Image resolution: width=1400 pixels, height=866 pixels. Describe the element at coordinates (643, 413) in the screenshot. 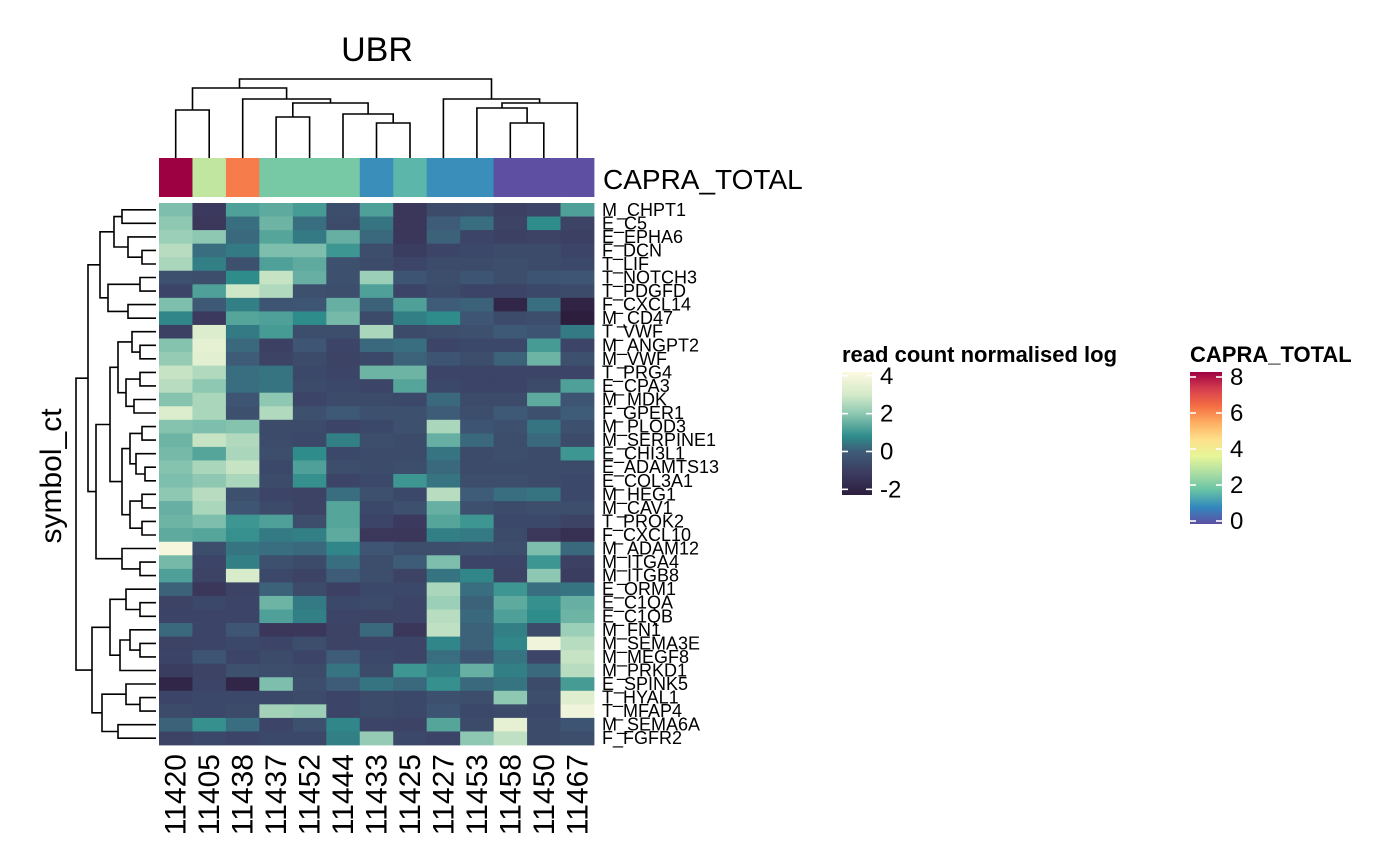

I see `row-label: F_GPER1` at that location.